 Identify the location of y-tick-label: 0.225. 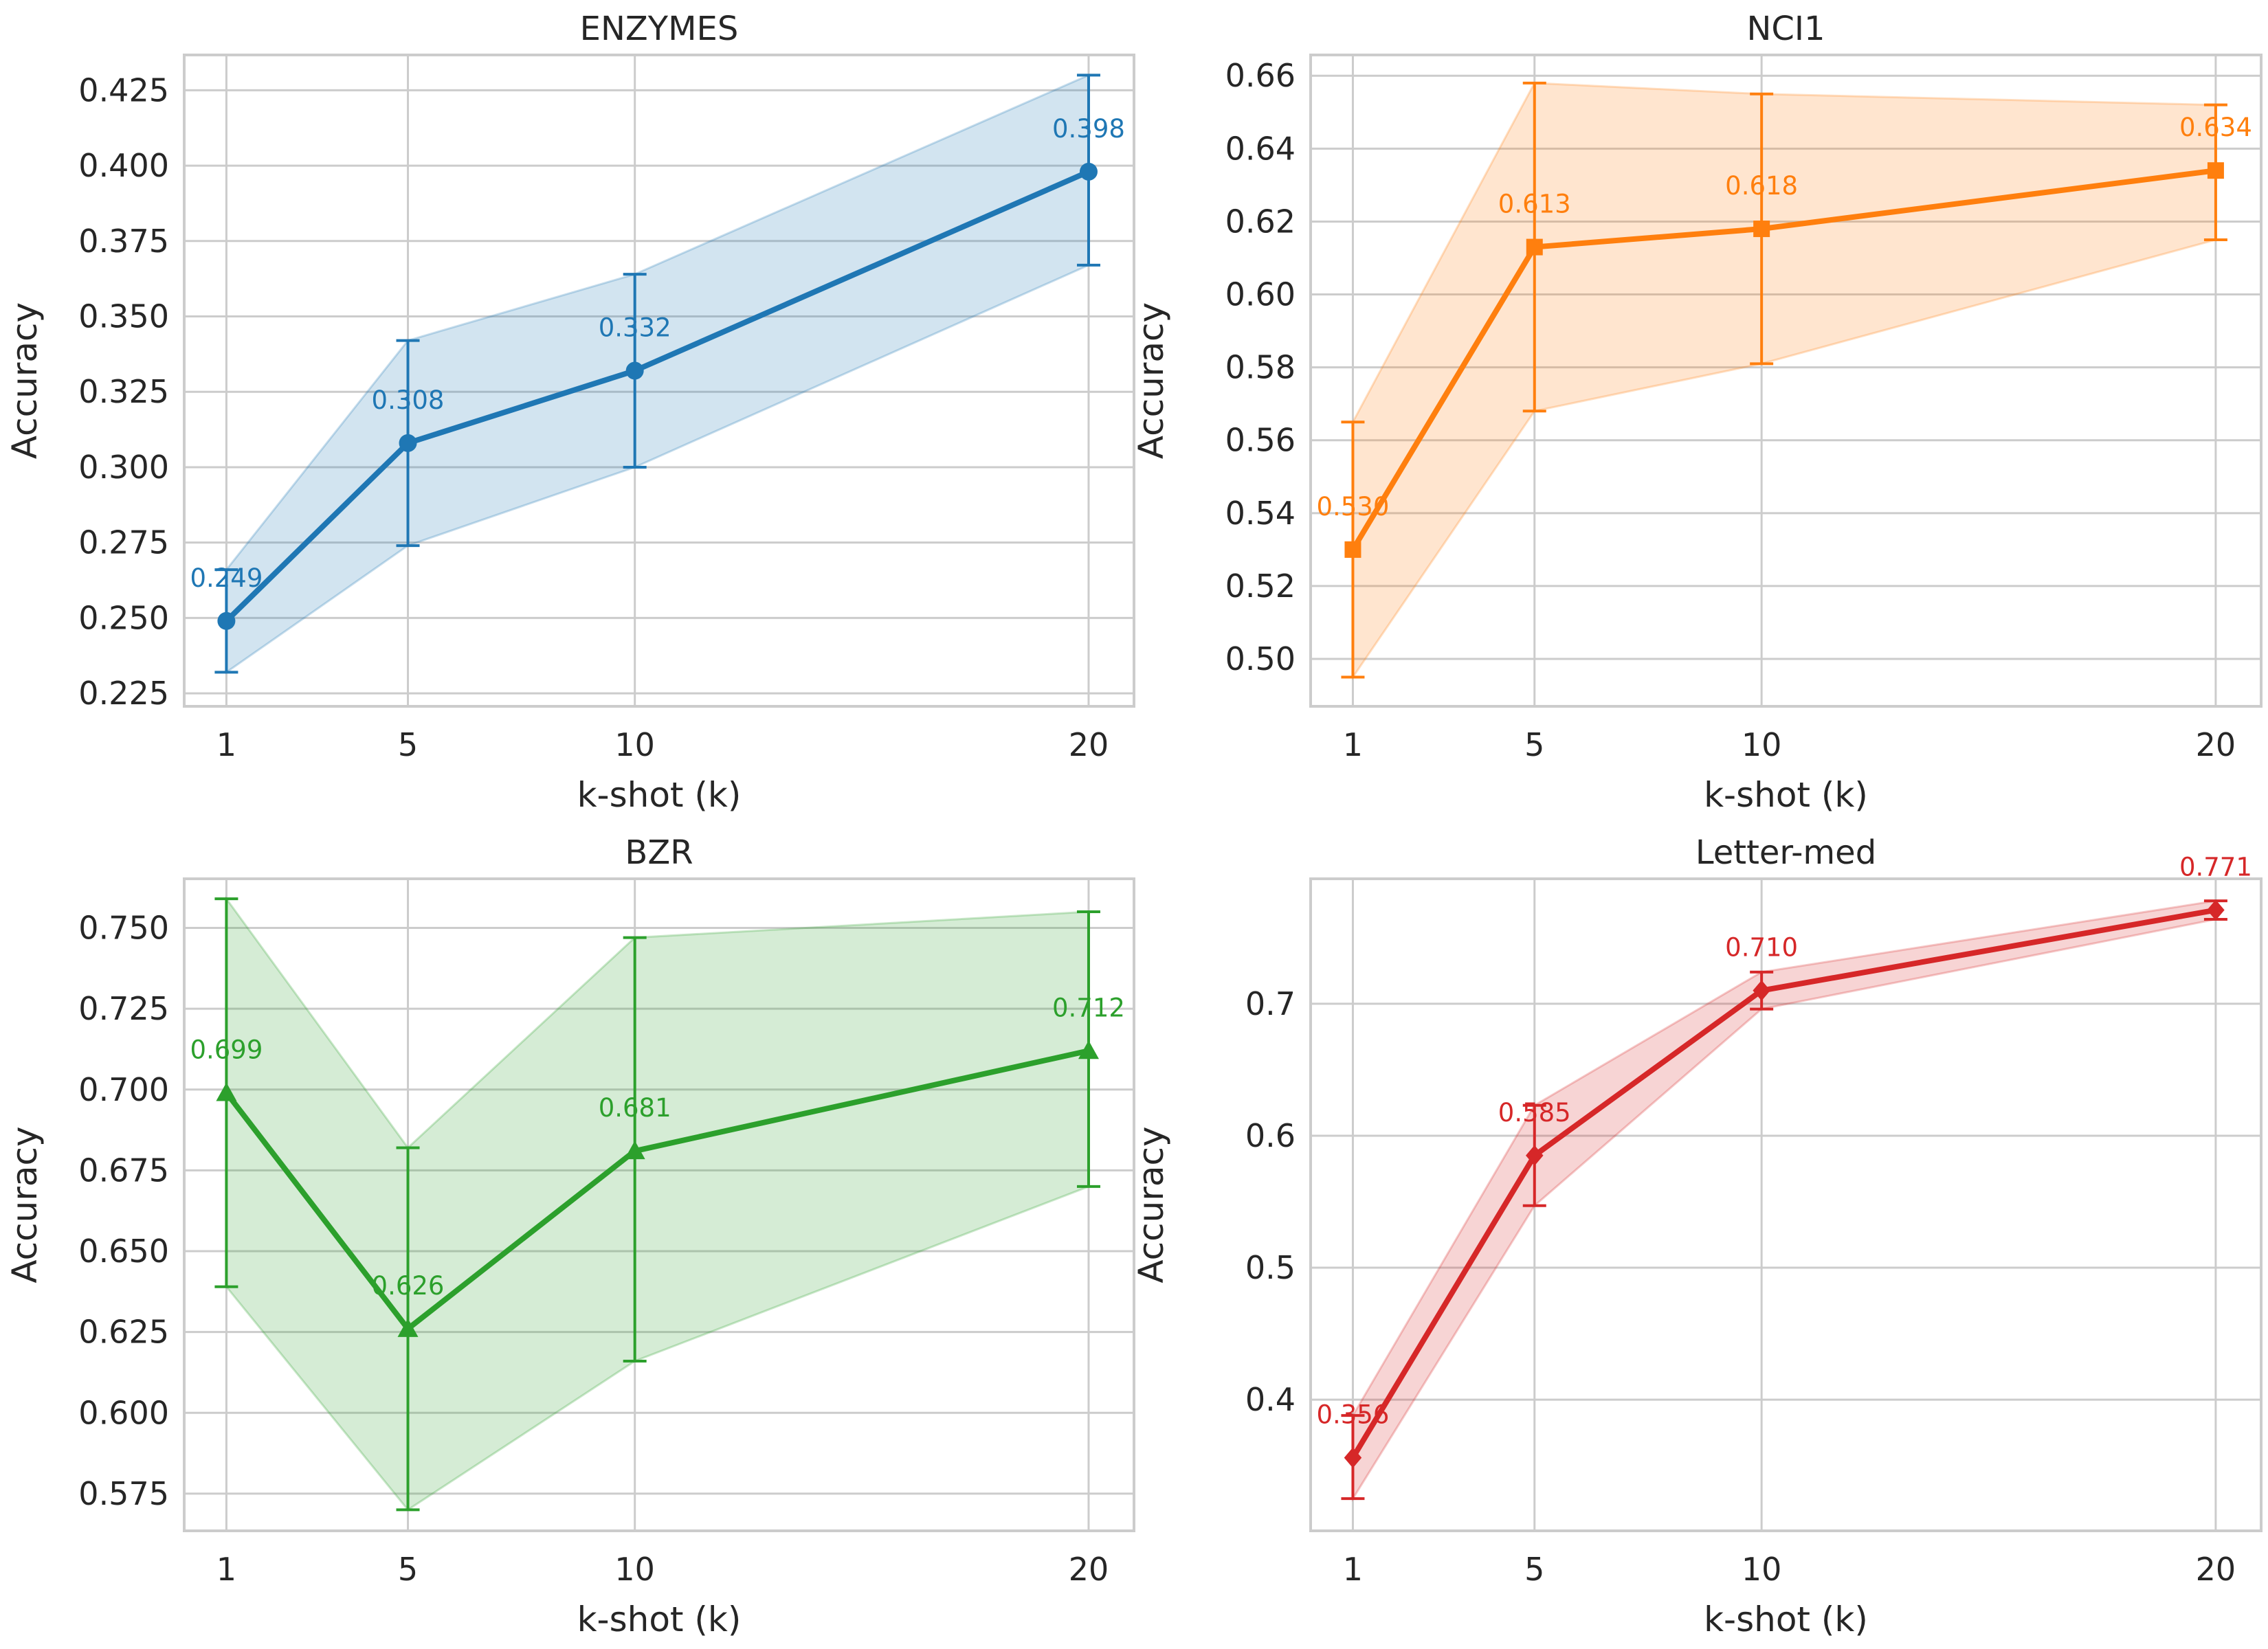
(124, 693).